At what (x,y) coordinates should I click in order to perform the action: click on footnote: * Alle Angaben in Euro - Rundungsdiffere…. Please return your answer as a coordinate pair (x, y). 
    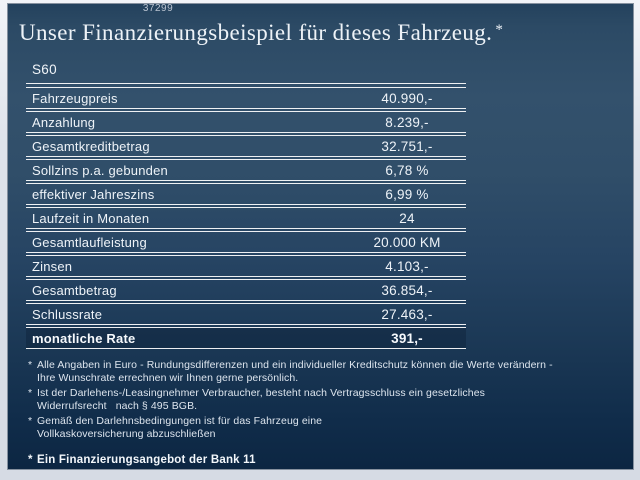
    Looking at the image, I should click on (318, 372).